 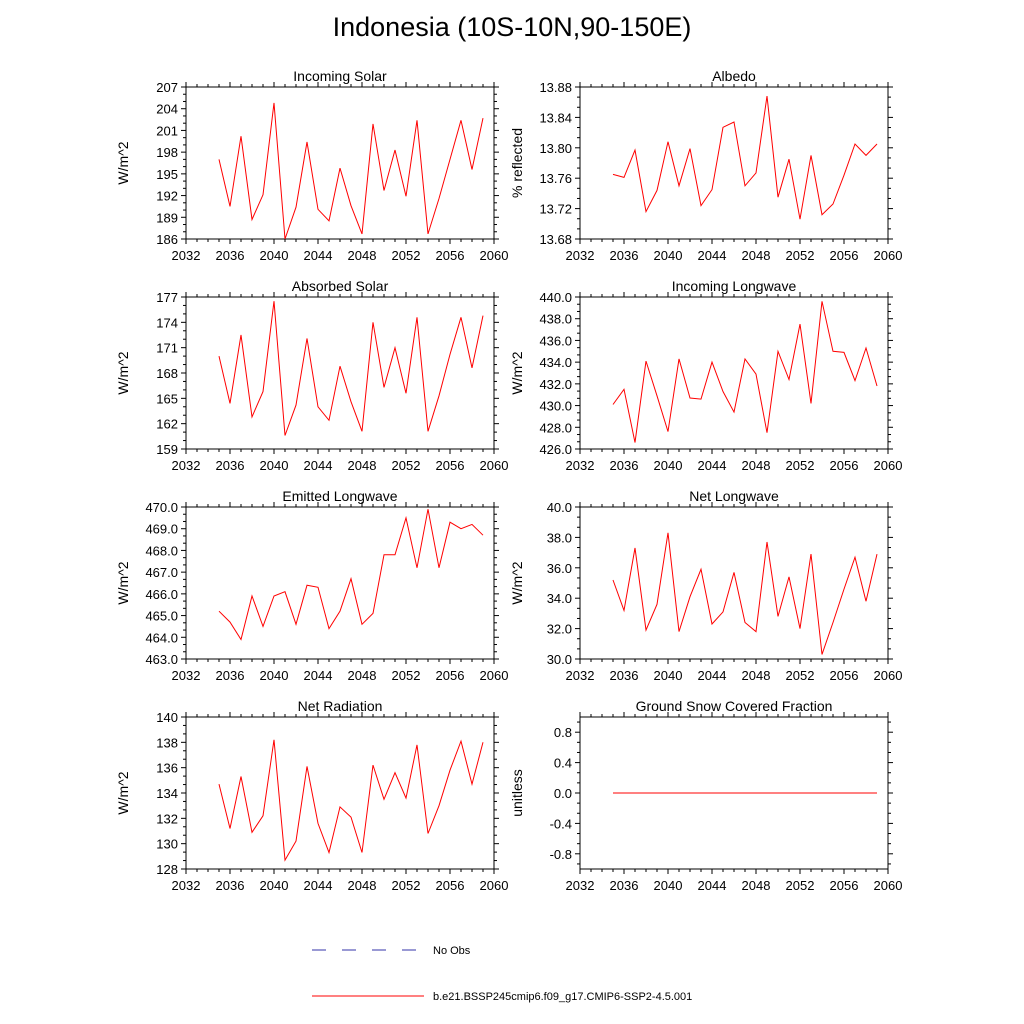 I want to click on y-tick-label: 468.0, so click(x=161, y=550).